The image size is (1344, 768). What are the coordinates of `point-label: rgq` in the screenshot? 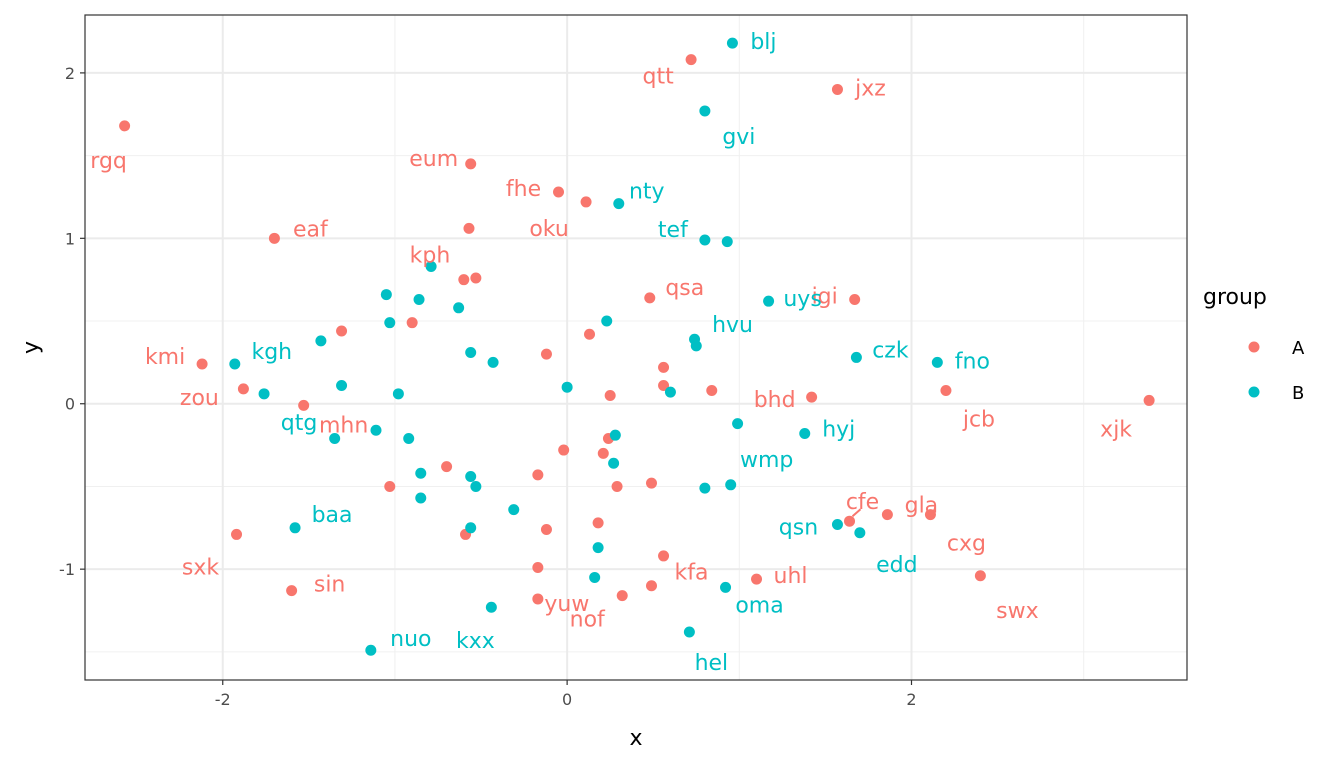 It's located at (108, 161).